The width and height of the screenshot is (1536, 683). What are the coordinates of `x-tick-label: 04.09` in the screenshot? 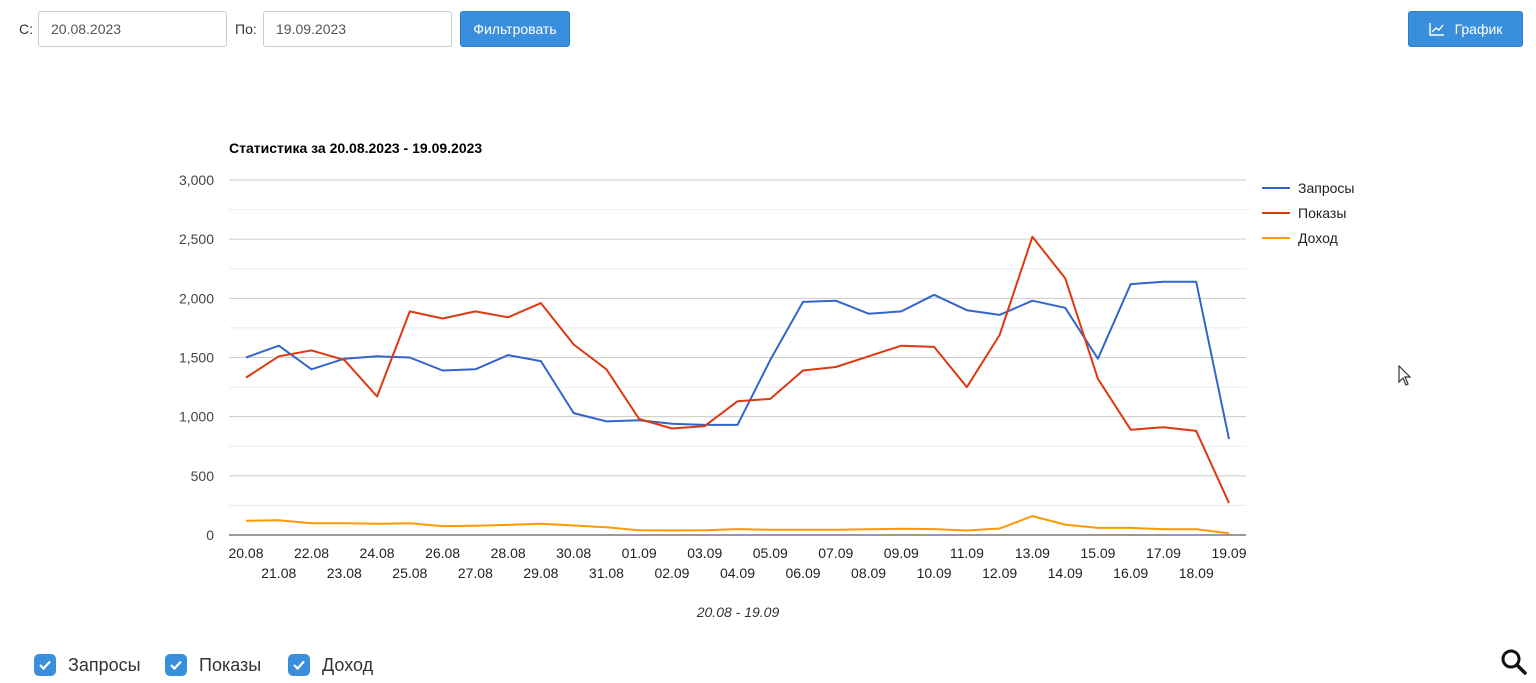 It's located at (737, 573).